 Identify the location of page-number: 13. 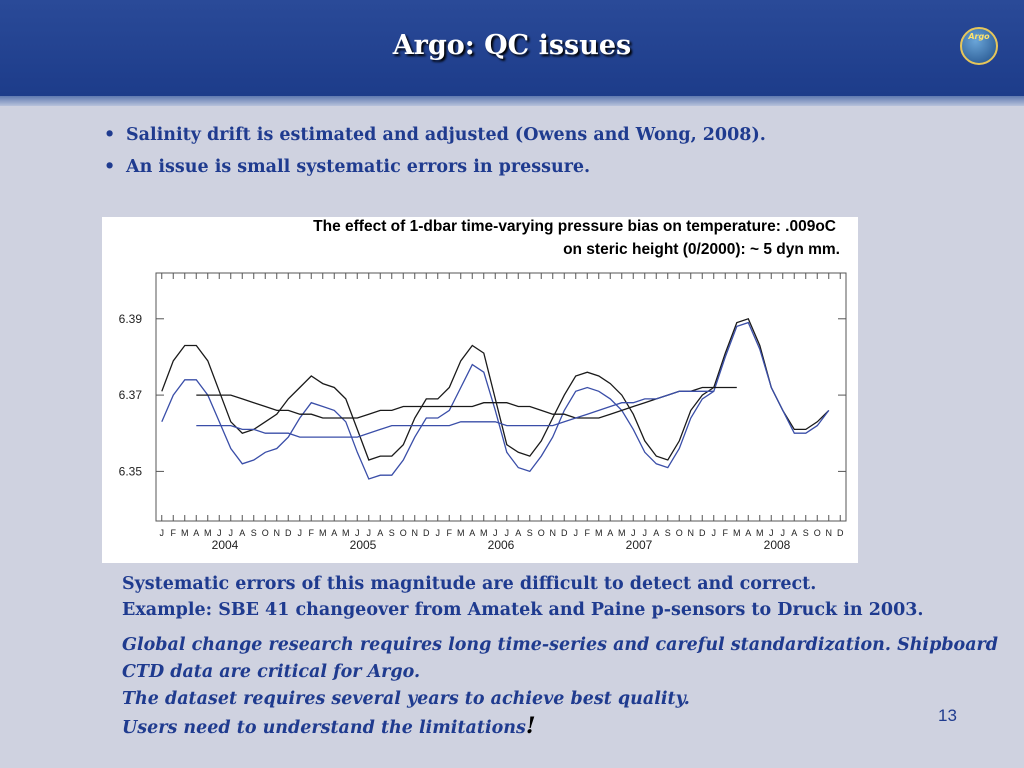
(947, 715).